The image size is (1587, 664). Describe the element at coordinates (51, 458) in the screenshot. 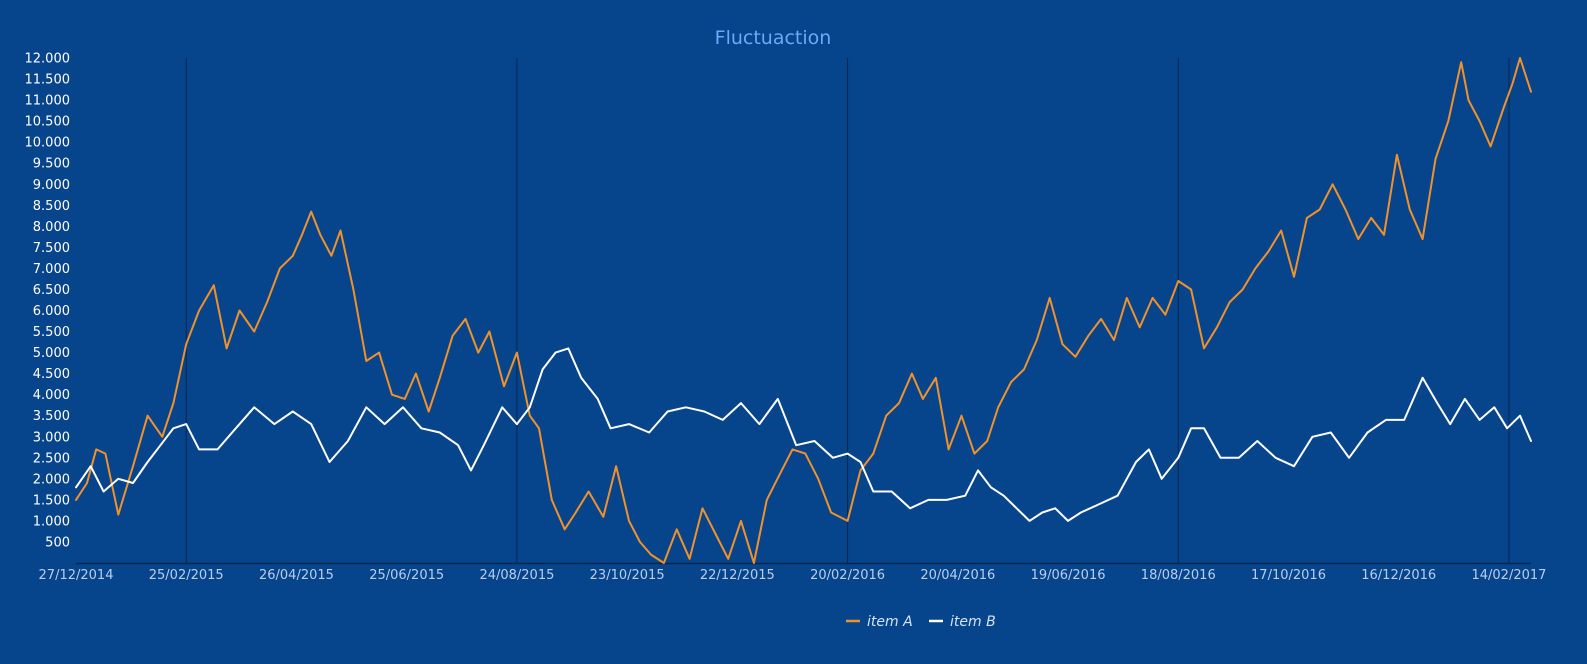

I see `y-tick-label: 2.500` at that location.